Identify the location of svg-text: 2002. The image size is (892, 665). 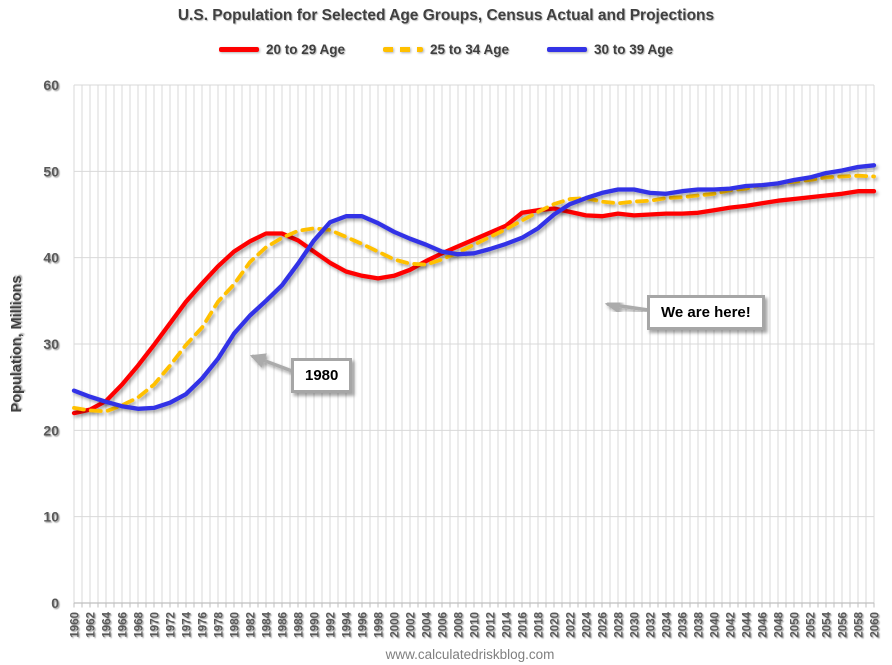
(412, 625).